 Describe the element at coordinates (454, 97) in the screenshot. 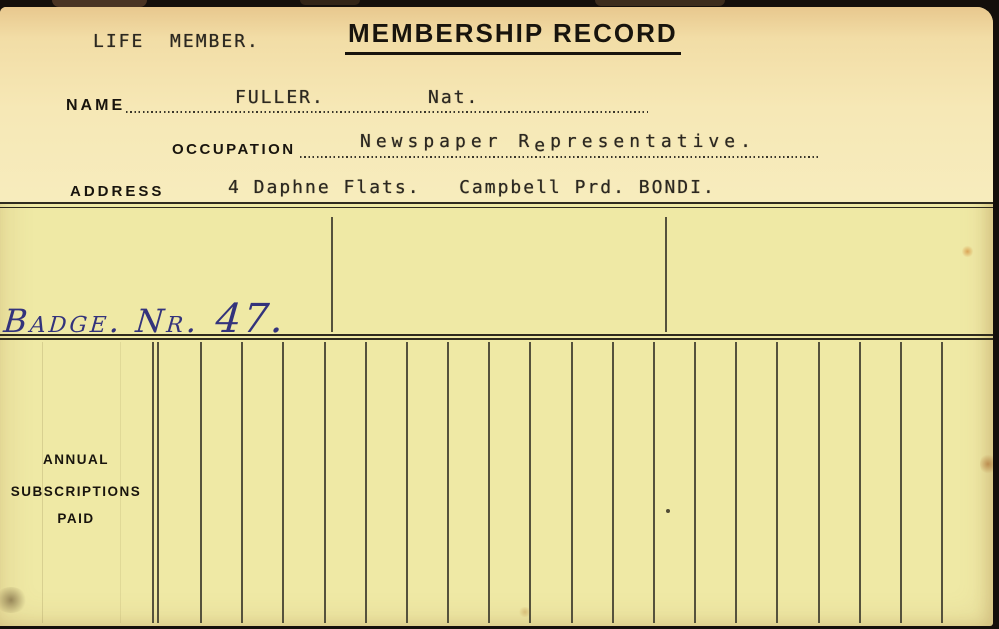

I see `name-given-value: Nat.` at that location.